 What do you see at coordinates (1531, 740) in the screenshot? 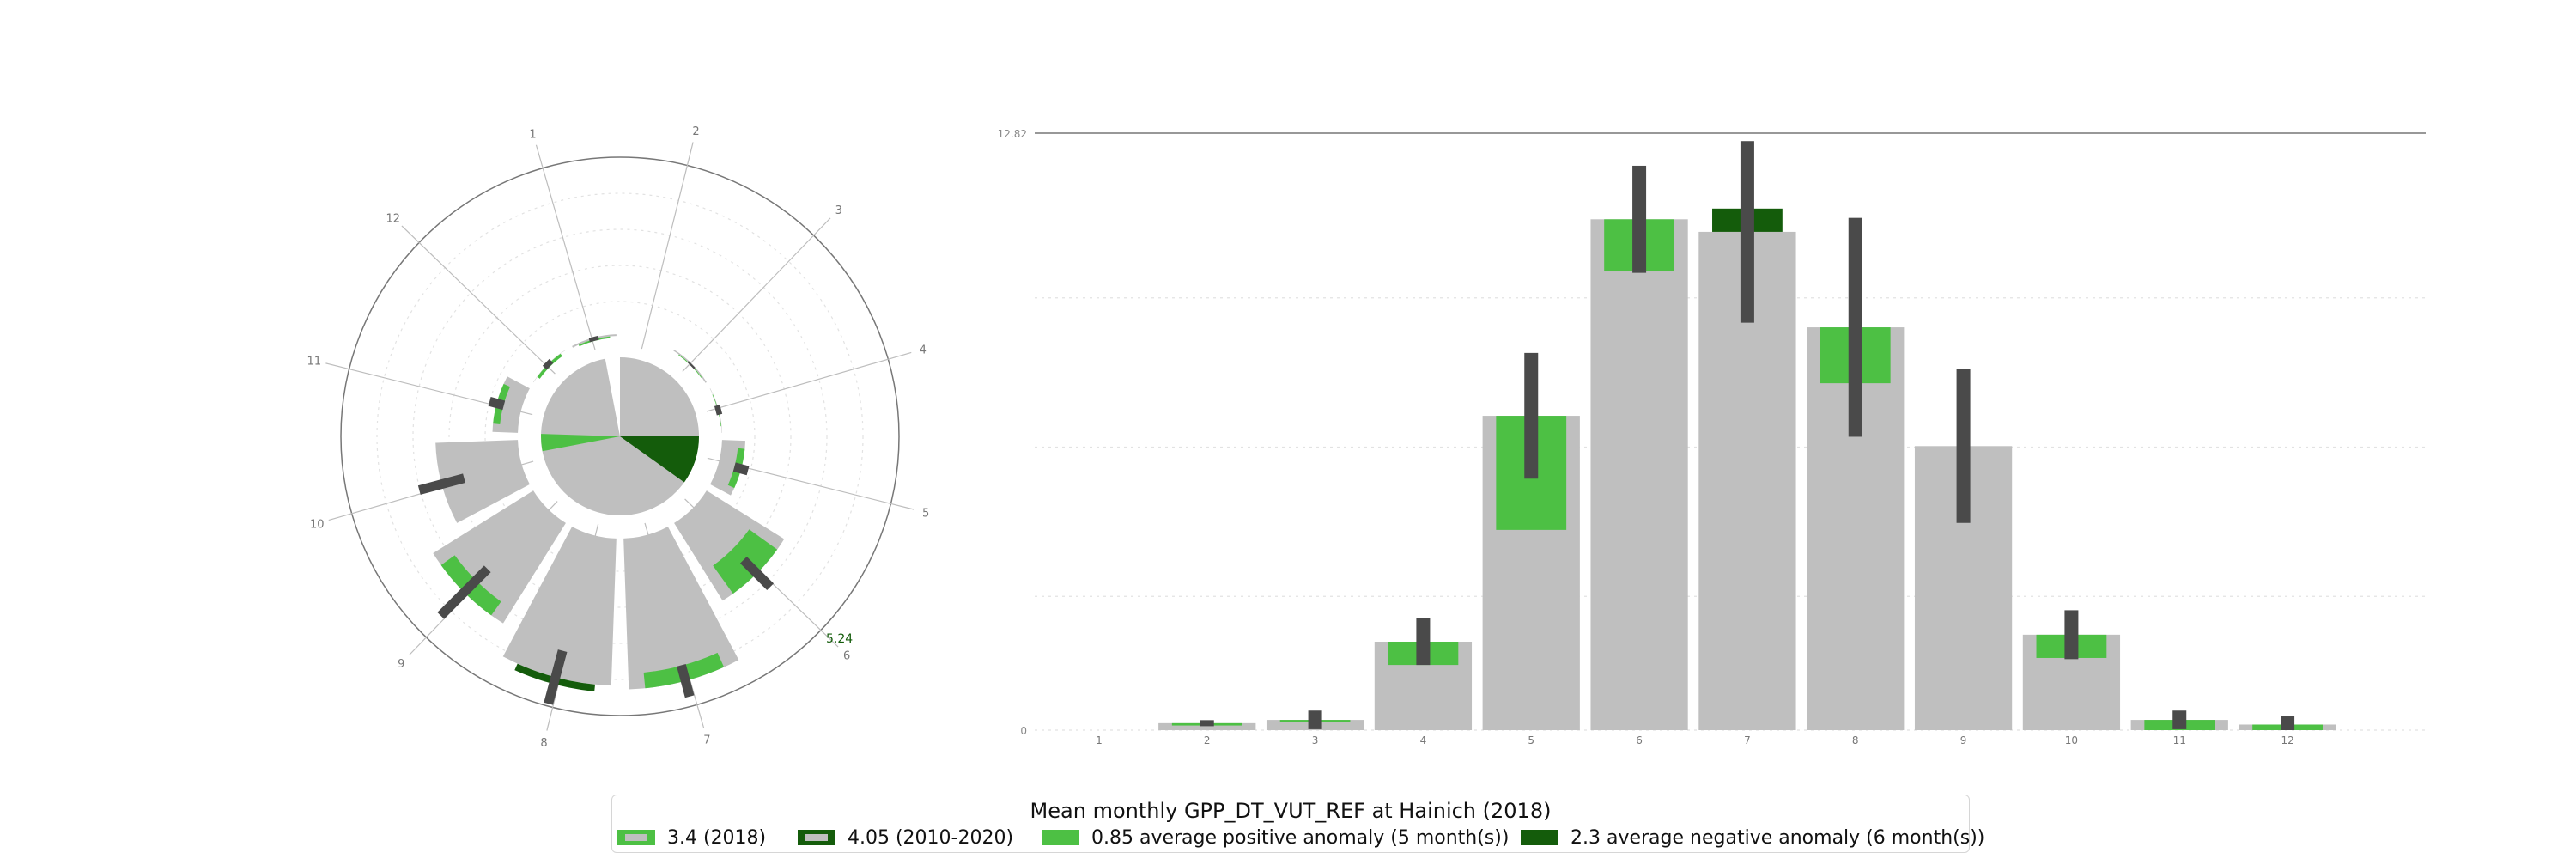
I see `x-tick-label: 5` at bounding box center [1531, 740].